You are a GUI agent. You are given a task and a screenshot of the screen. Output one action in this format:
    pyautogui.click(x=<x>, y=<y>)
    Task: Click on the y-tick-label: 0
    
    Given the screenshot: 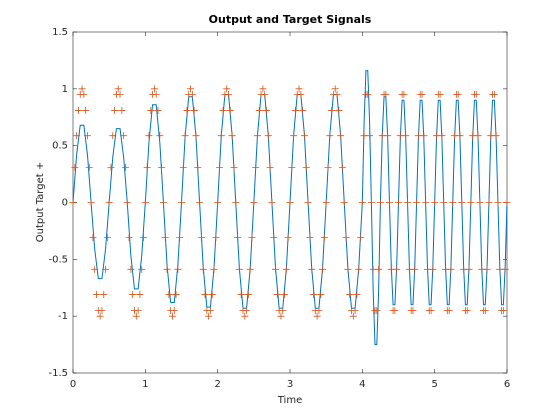 What is the action you would take?
    pyautogui.click(x=65, y=203)
    